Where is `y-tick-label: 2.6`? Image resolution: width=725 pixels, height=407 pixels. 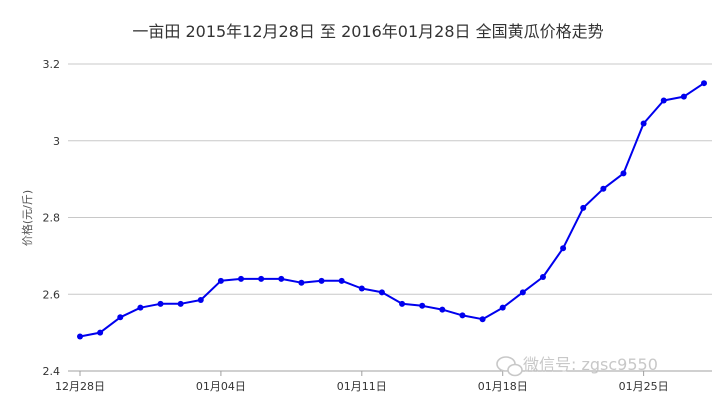 y-tick-label: 2.6 is located at coordinates (52, 294).